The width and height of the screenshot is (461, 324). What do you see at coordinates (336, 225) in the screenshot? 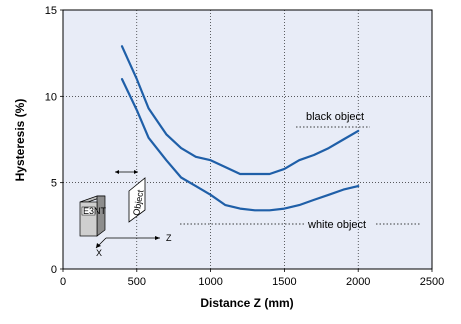
I see `annotation-white-object: white object` at bounding box center [336, 225].